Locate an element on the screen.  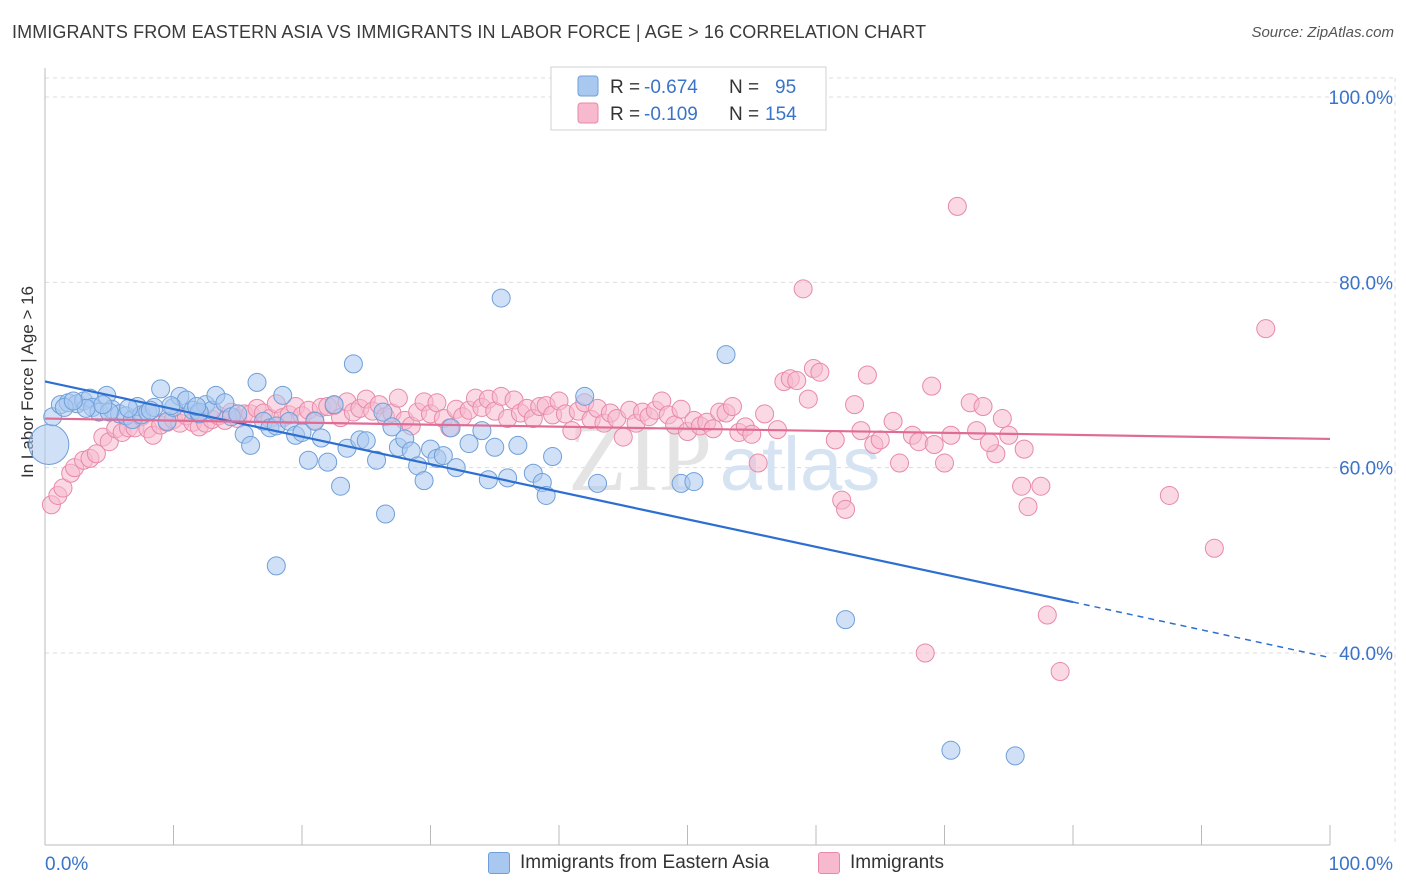
legend-n-label-pink: N = is located at coordinates (744, 114).